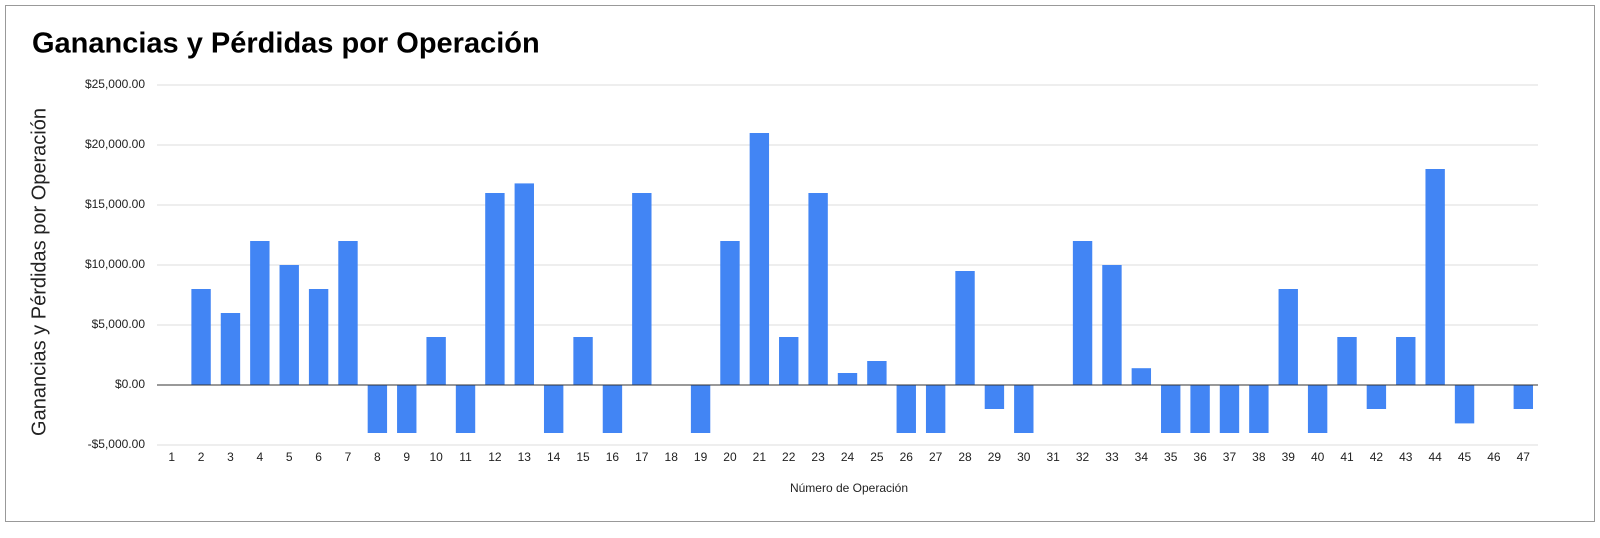  What do you see at coordinates (465, 457) in the screenshot?
I see `x-tick-label: 11` at bounding box center [465, 457].